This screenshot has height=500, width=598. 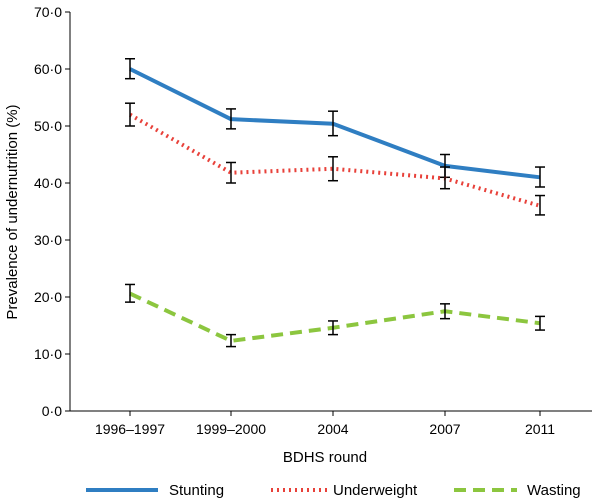 I want to click on legend-item-underweight: Underweight, so click(x=344, y=490).